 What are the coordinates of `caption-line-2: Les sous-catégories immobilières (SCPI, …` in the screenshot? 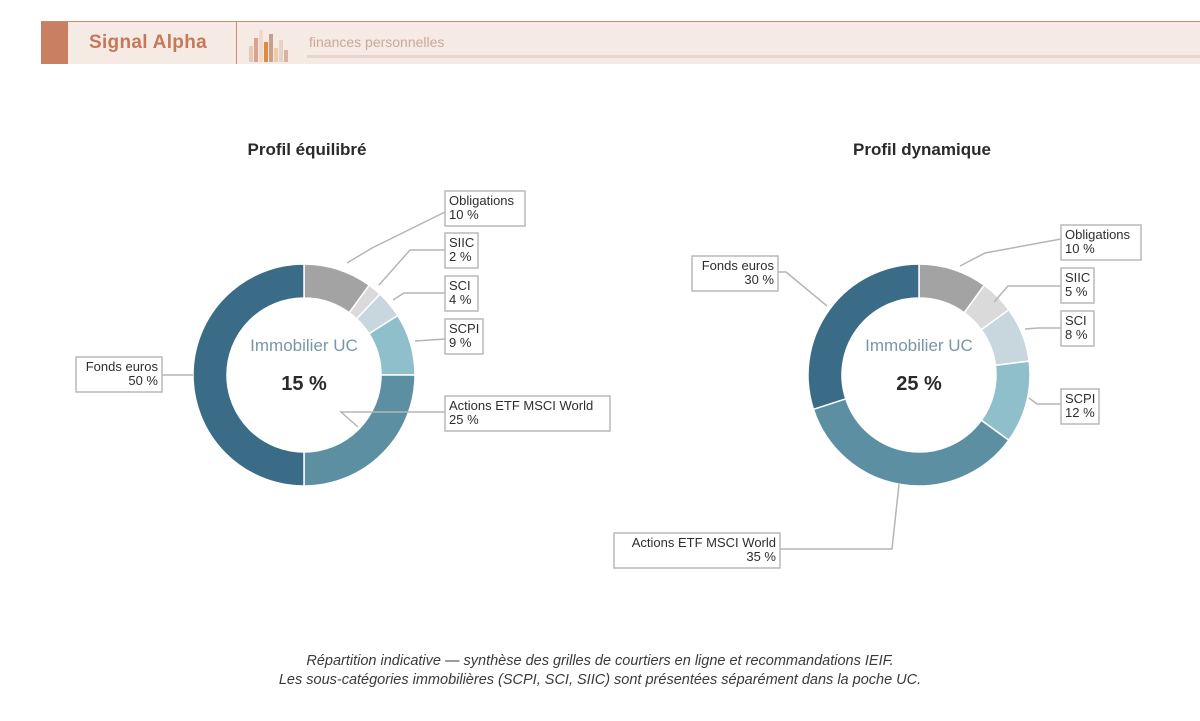 It's located at (600, 680).